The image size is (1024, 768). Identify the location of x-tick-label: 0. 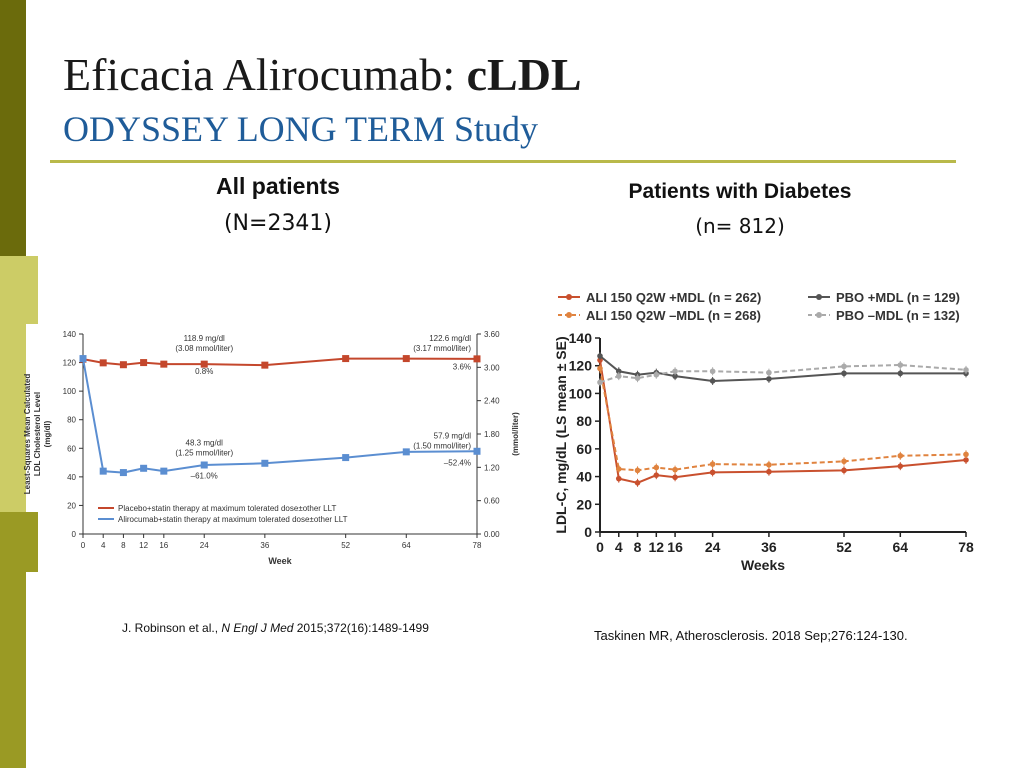
(600, 547).